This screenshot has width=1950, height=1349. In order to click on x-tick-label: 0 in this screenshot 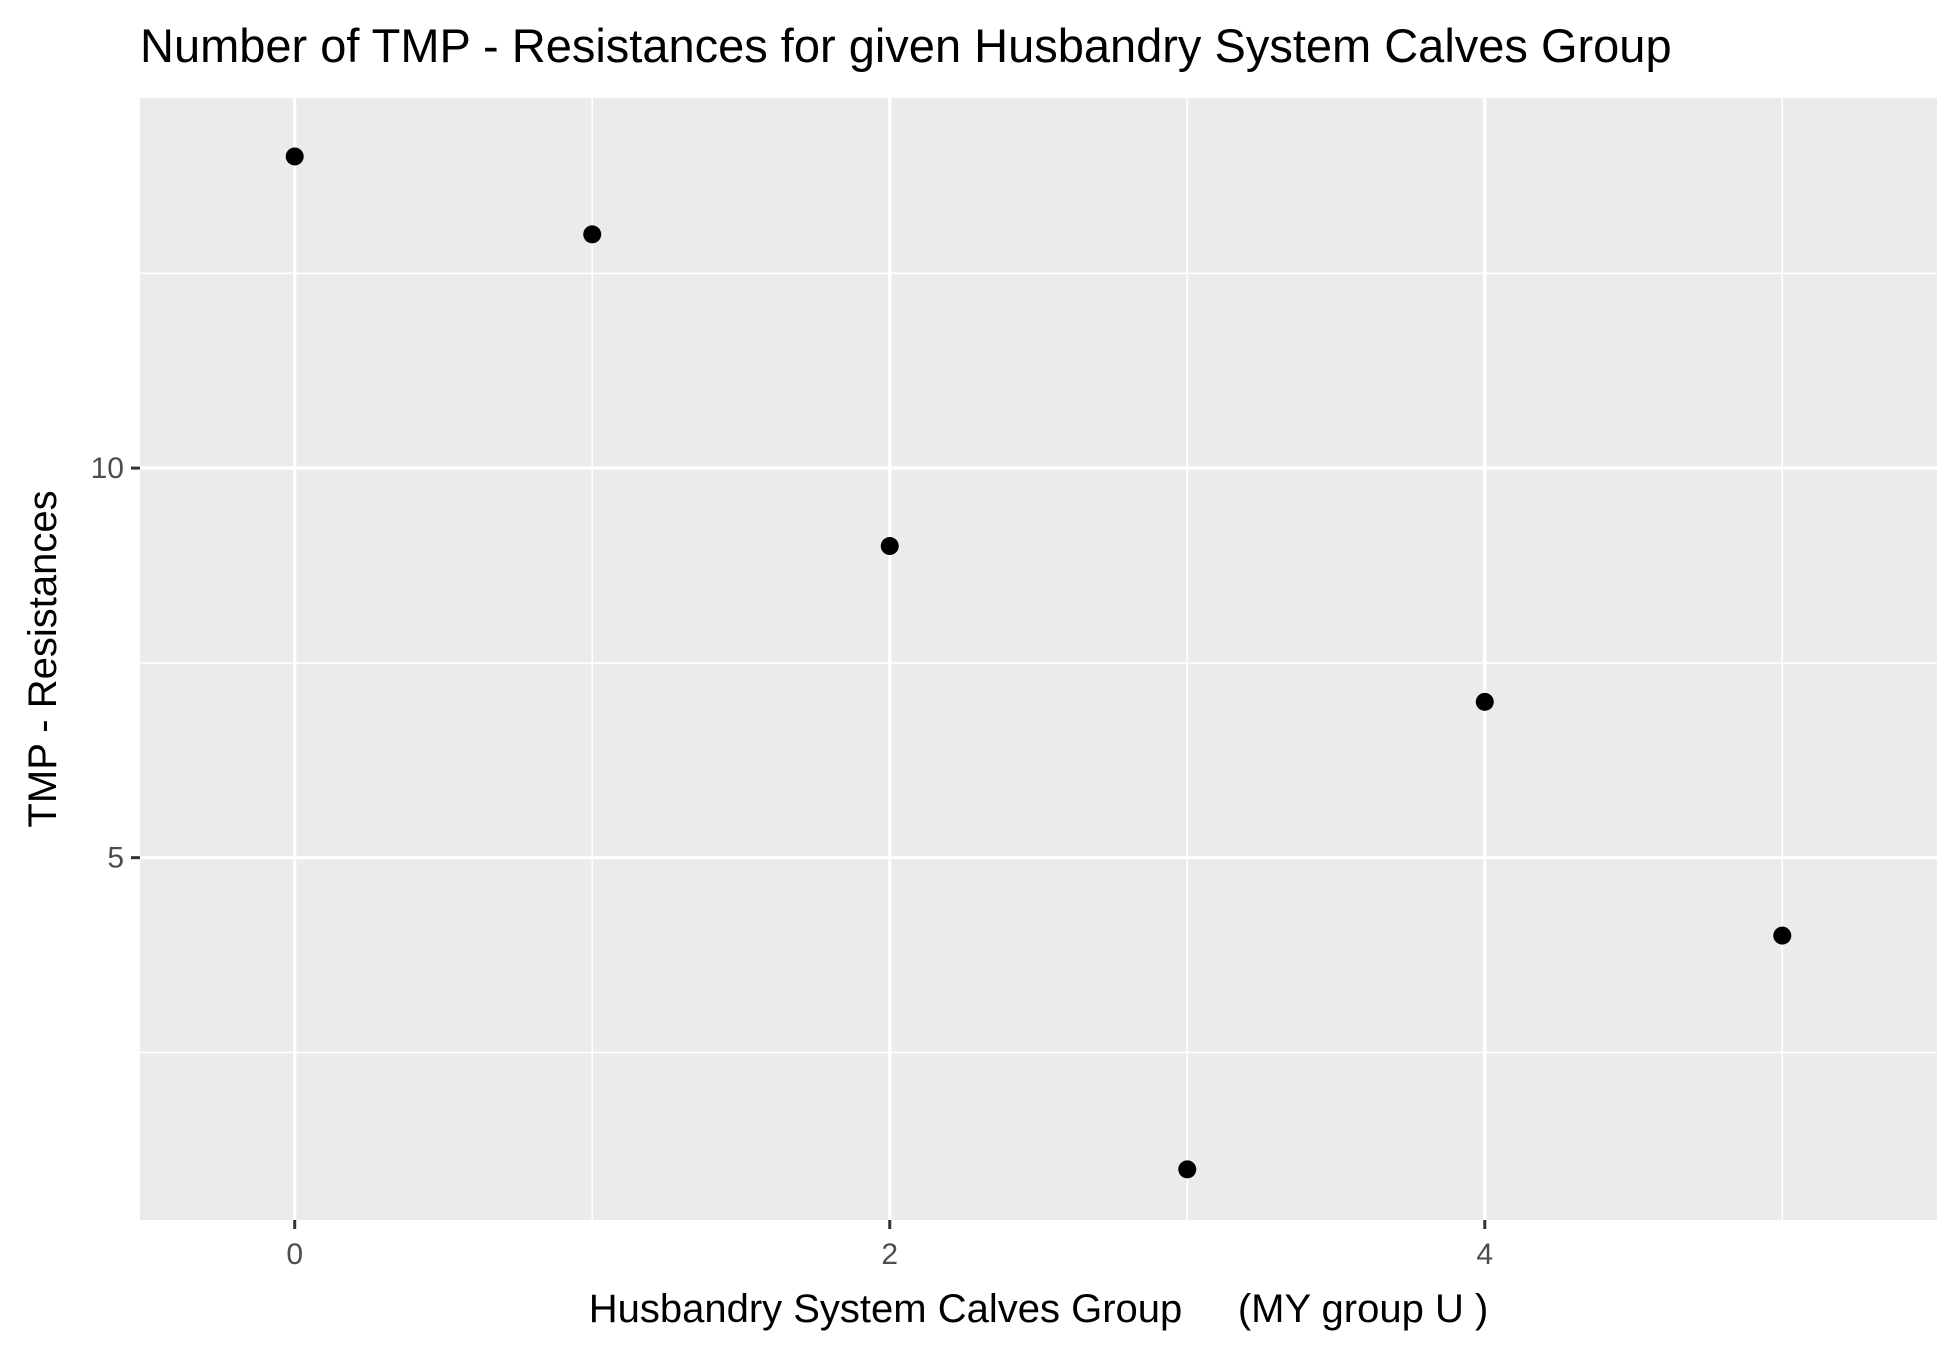, I will do `click(294, 1254)`.